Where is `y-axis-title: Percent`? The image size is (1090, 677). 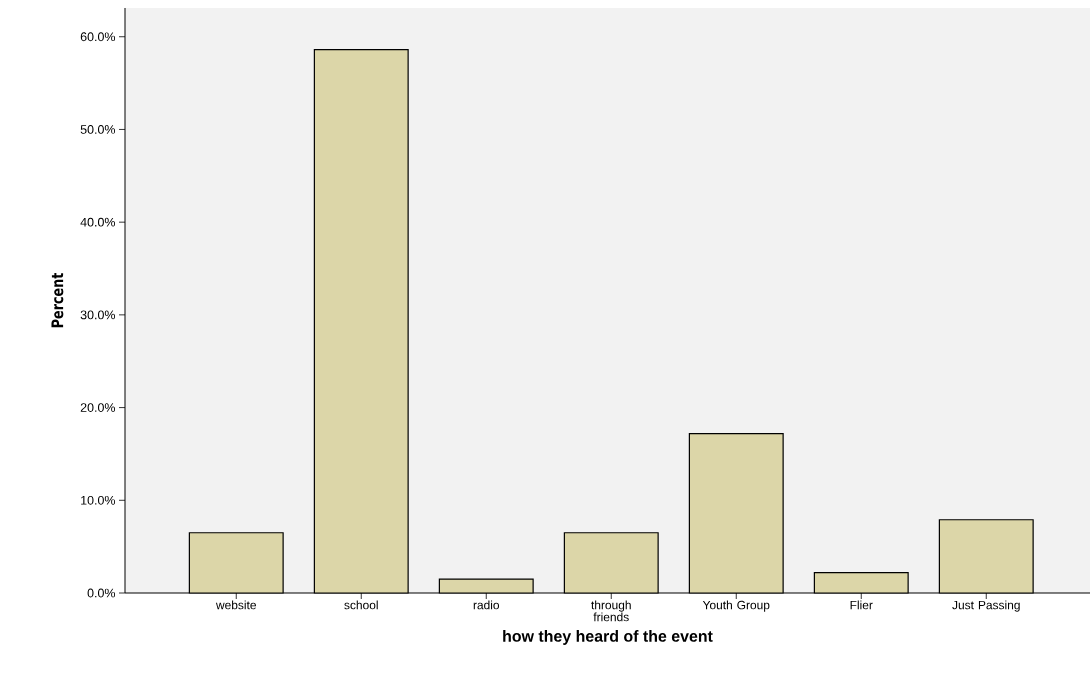
y-axis-title: Percent is located at coordinates (57, 300).